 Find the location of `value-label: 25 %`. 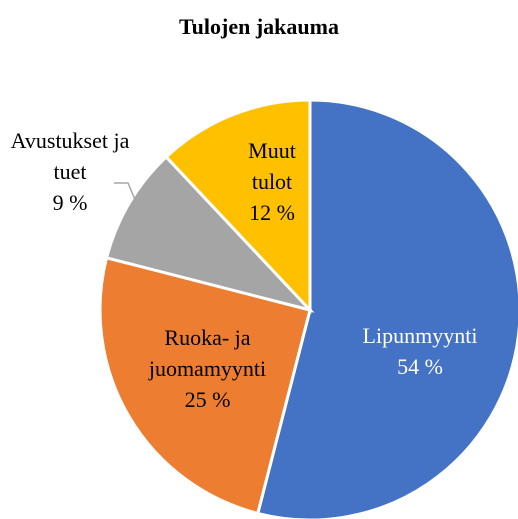

value-label: 25 % is located at coordinates (207, 399).